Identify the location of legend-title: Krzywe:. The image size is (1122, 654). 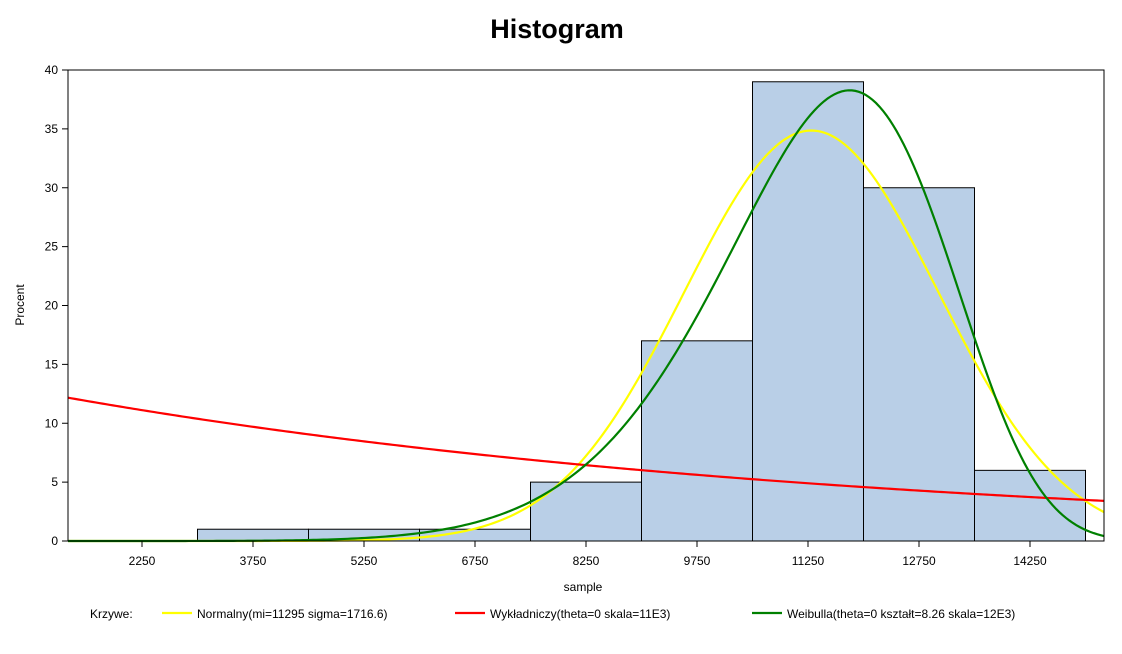
(111, 614).